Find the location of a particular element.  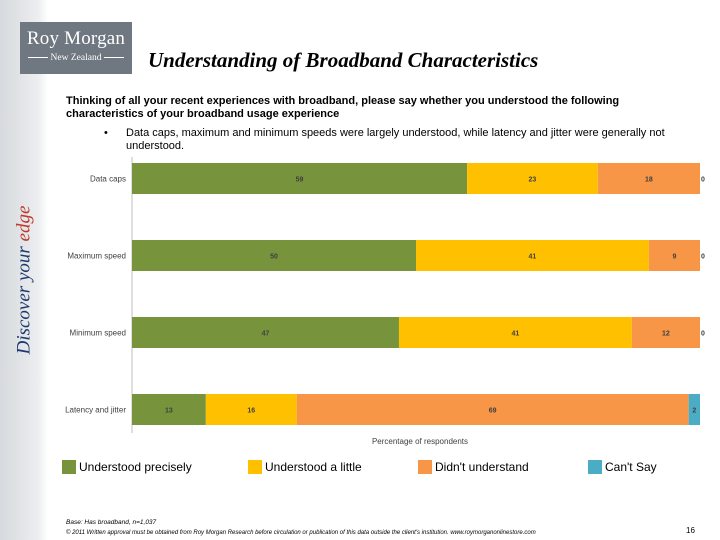

category-label: Maximum speed is located at coordinates (96, 256).